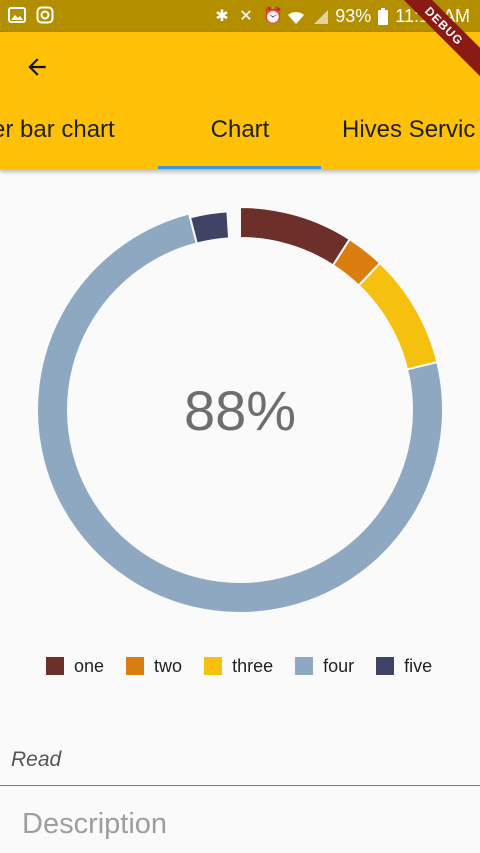  Describe the element at coordinates (17, 15) in the screenshot. I see `gallery-icon` at that location.